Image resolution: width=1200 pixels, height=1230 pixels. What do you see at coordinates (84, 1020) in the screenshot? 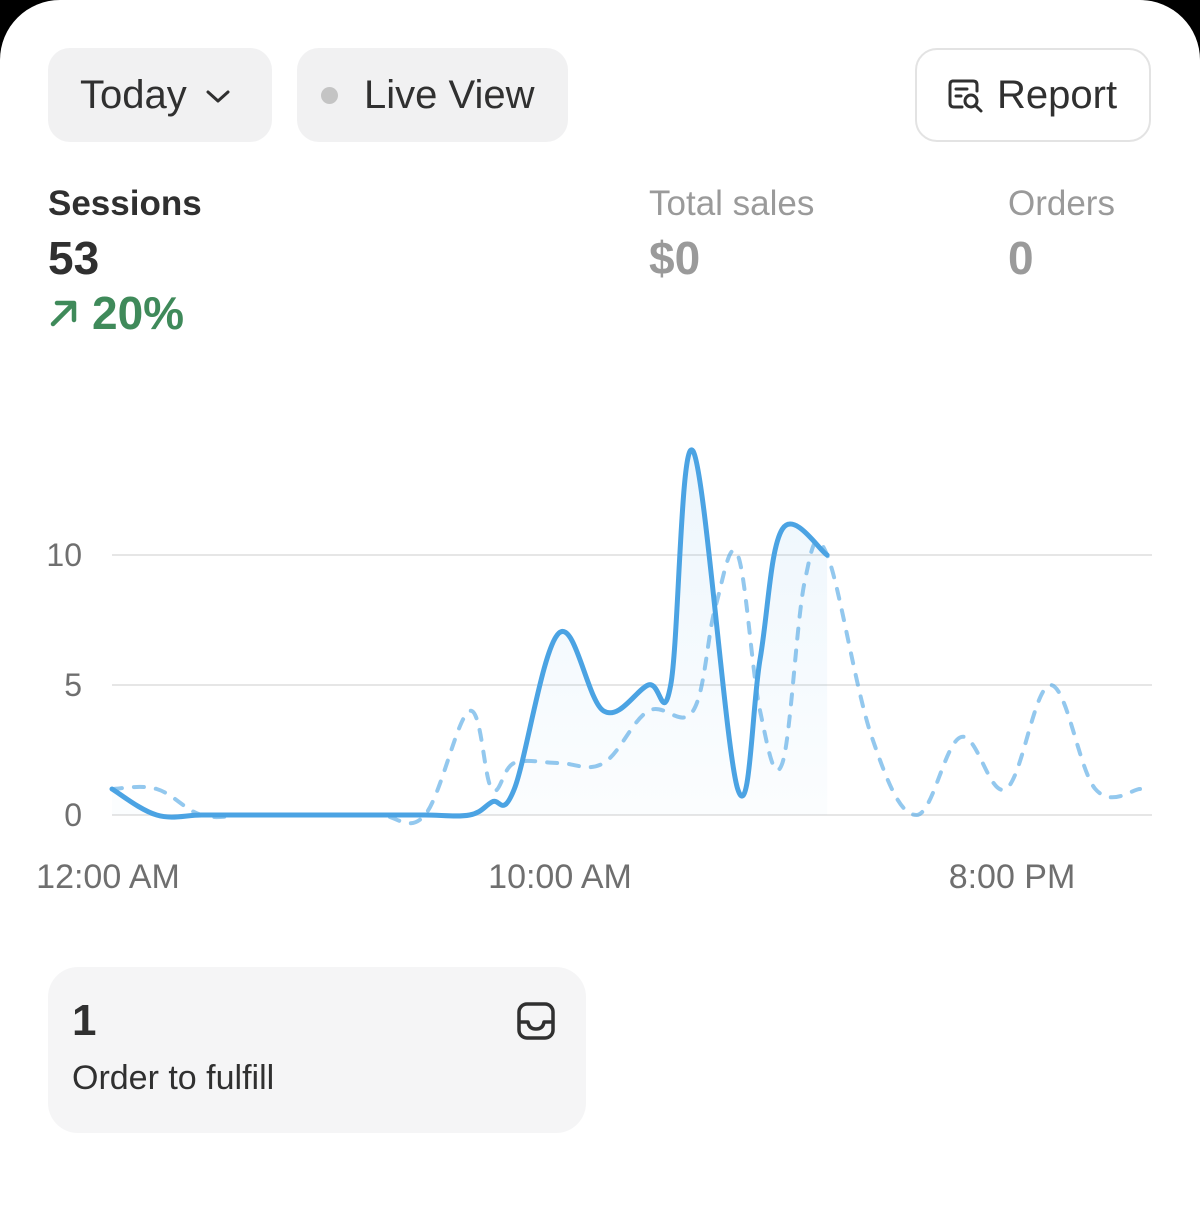
I see `orders-to-fulfill-count: 1` at bounding box center [84, 1020].